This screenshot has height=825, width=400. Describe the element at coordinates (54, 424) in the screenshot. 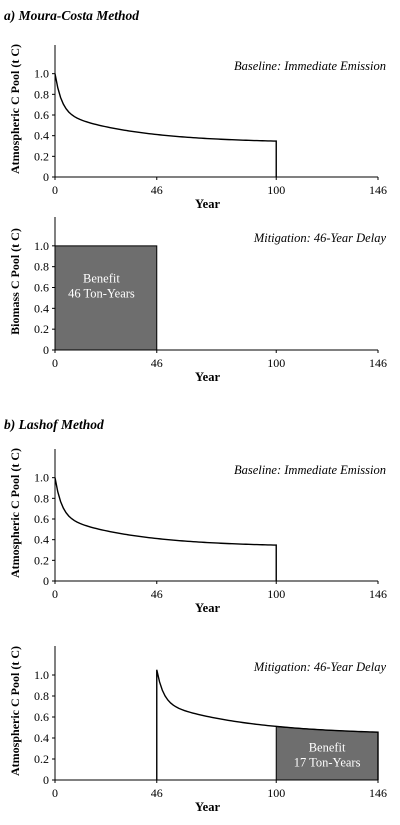

I see `section-title-b: b) Lashof Method` at that location.